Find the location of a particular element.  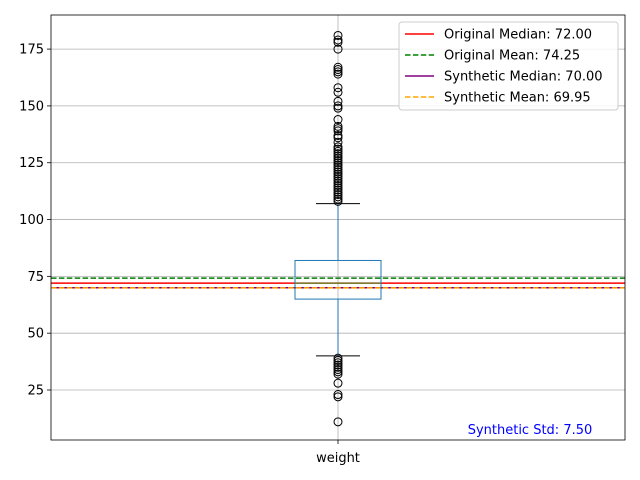

iqr-box is located at coordinates (338, 279).